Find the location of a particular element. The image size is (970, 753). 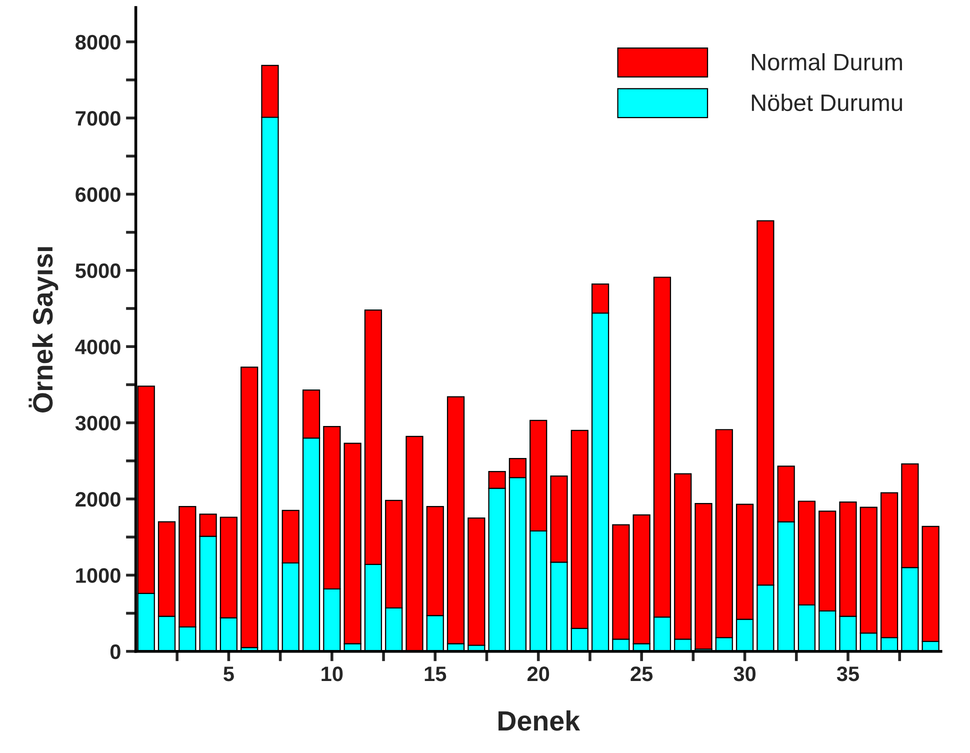

y-tick-label: 3000 is located at coordinates (97, 423).